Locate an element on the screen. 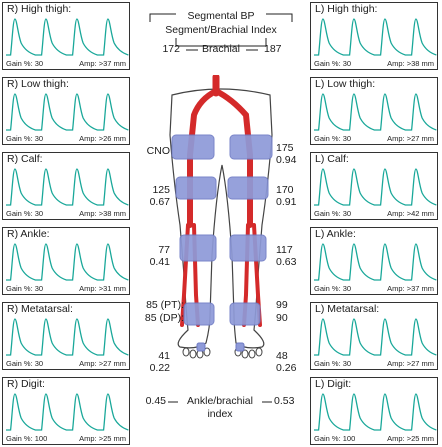 This screenshot has width=442, height=447. waveform-panel-l-digit: L) Digit: Gain %: 100 Amp: >25 mm is located at coordinates (374, 411).